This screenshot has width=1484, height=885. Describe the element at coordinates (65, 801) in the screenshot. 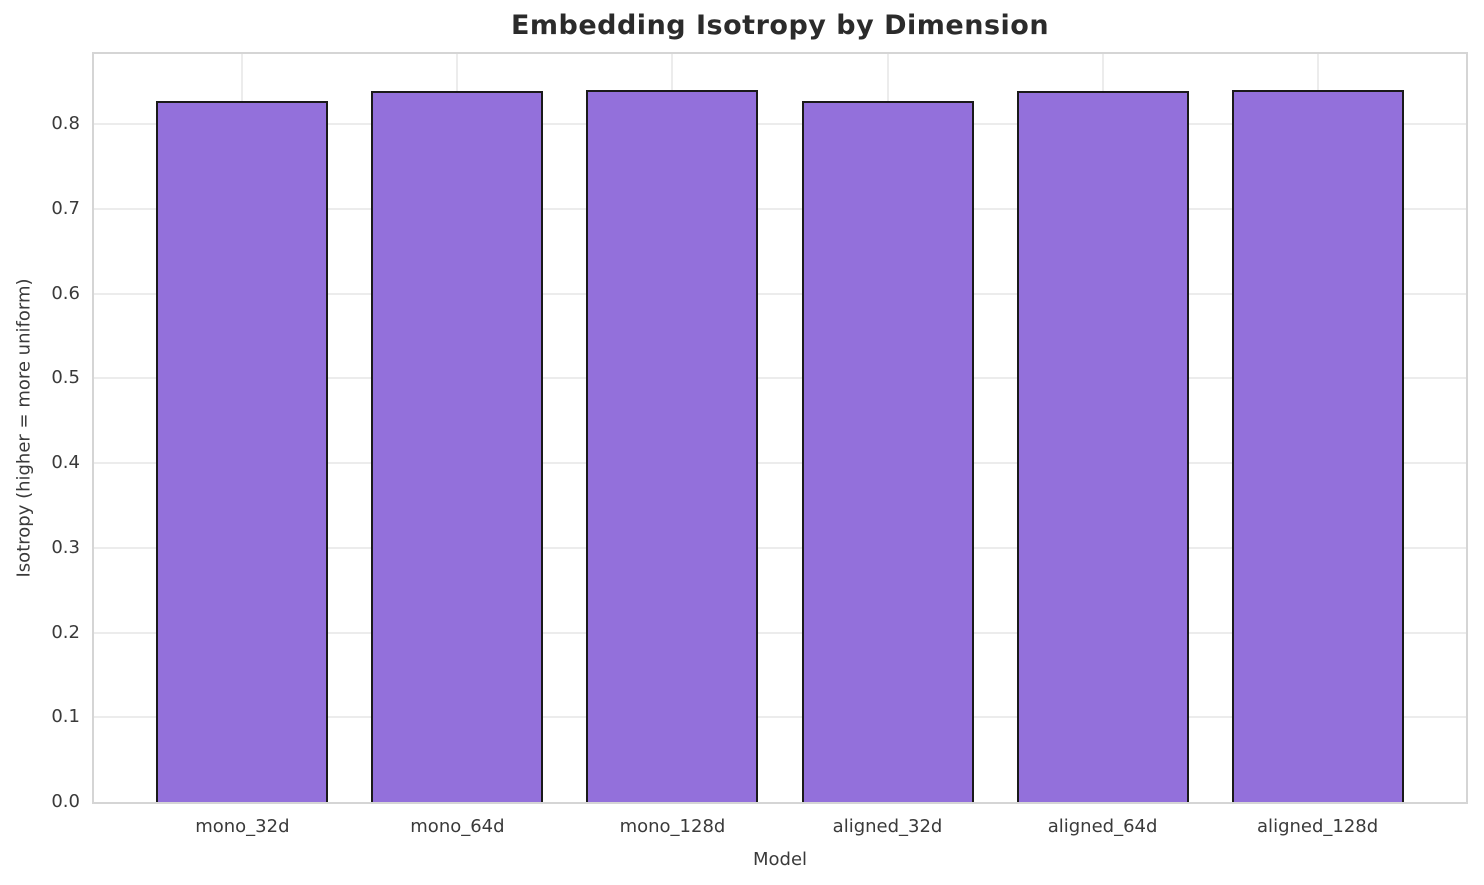

I see `y-tick-label: 0.0` at that location.